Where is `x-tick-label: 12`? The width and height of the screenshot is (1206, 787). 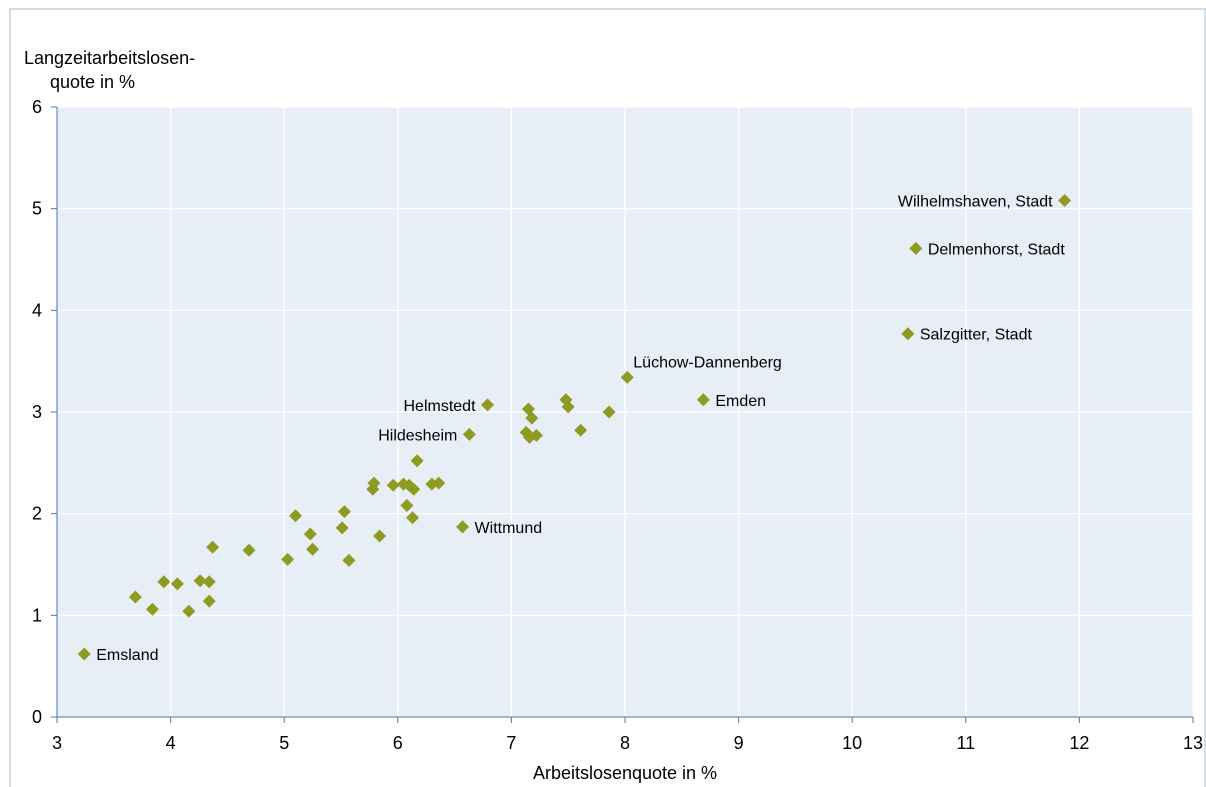
x-tick-label: 12 is located at coordinates (1079, 743).